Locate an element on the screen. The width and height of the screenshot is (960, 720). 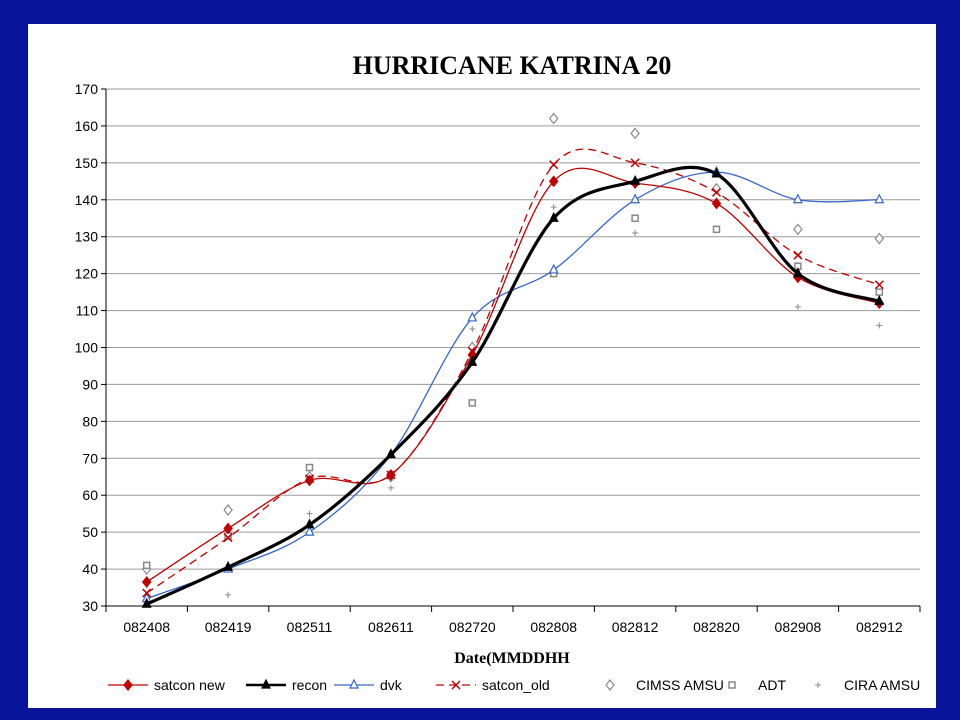
legend-label-cira-amsu: CIRA AMSU is located at coordinates (882, 685).